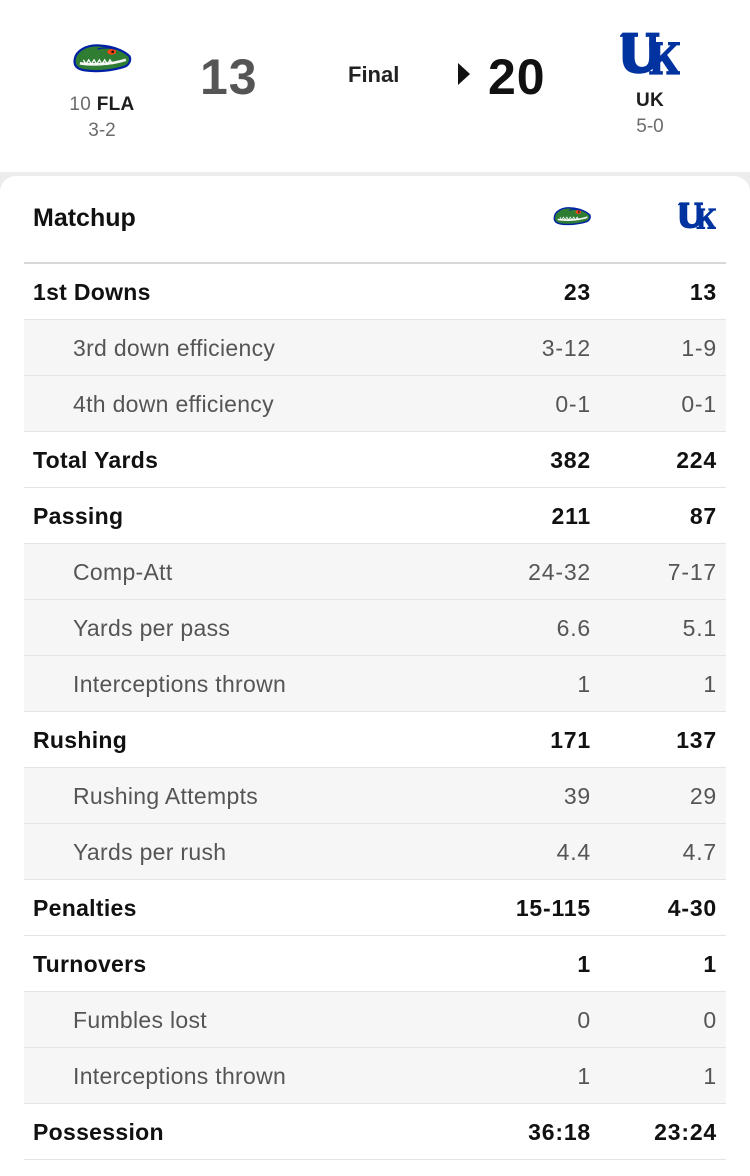  Describe the element at coordinates (570, 460) in the screenshot. I see `stat-away-value: 382` at that location.